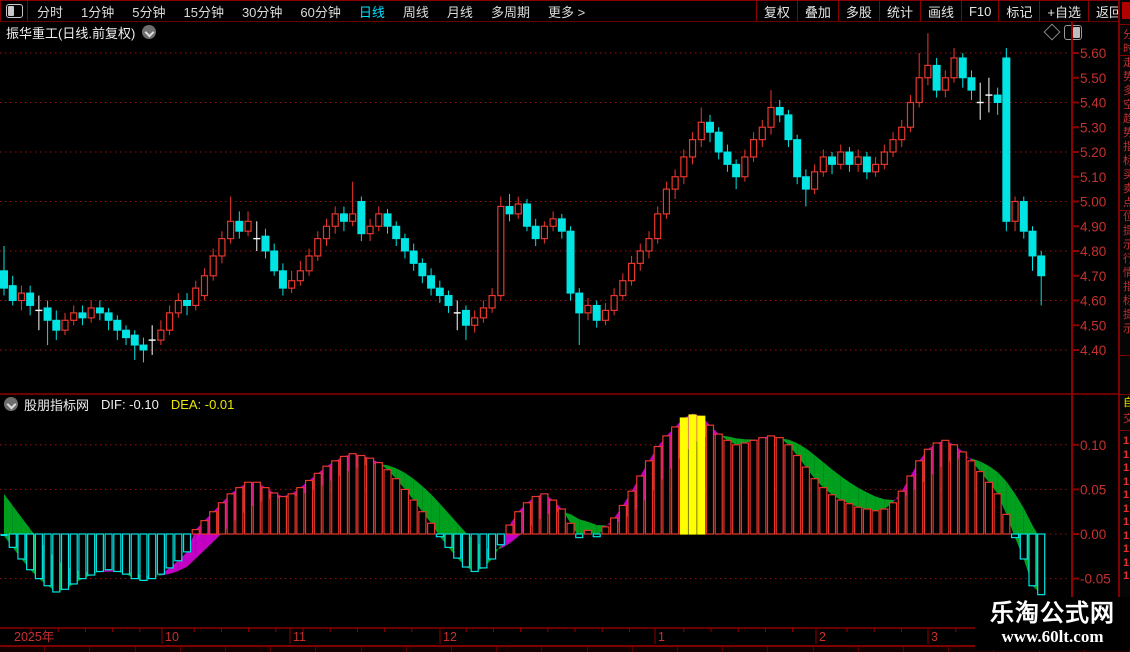  What do you see at coordinates (1093, 301) in the screenshot?
I see `price-axis-label: 4.60` at bounding box center [1093, 301].